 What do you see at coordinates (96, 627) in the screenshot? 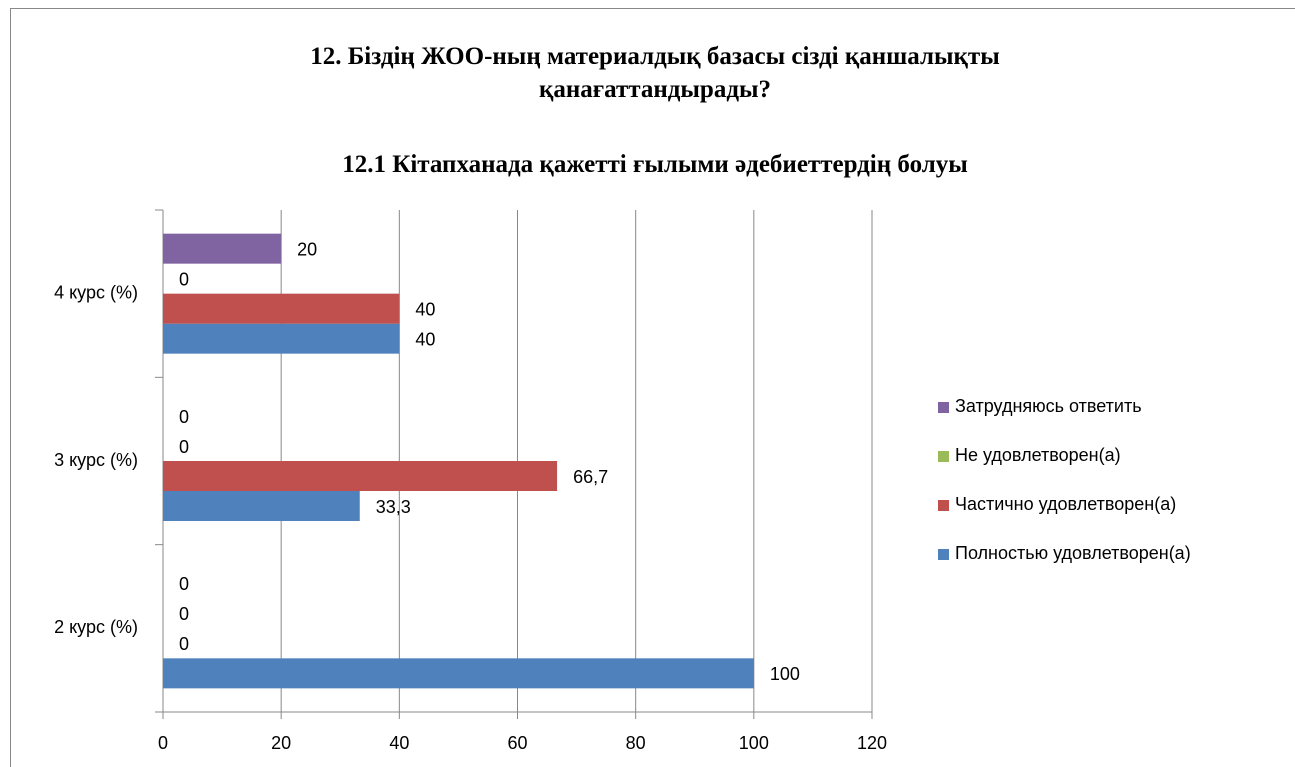
I see `y-tick-label: 2 курс (%)` at bounding box center [96, 627].